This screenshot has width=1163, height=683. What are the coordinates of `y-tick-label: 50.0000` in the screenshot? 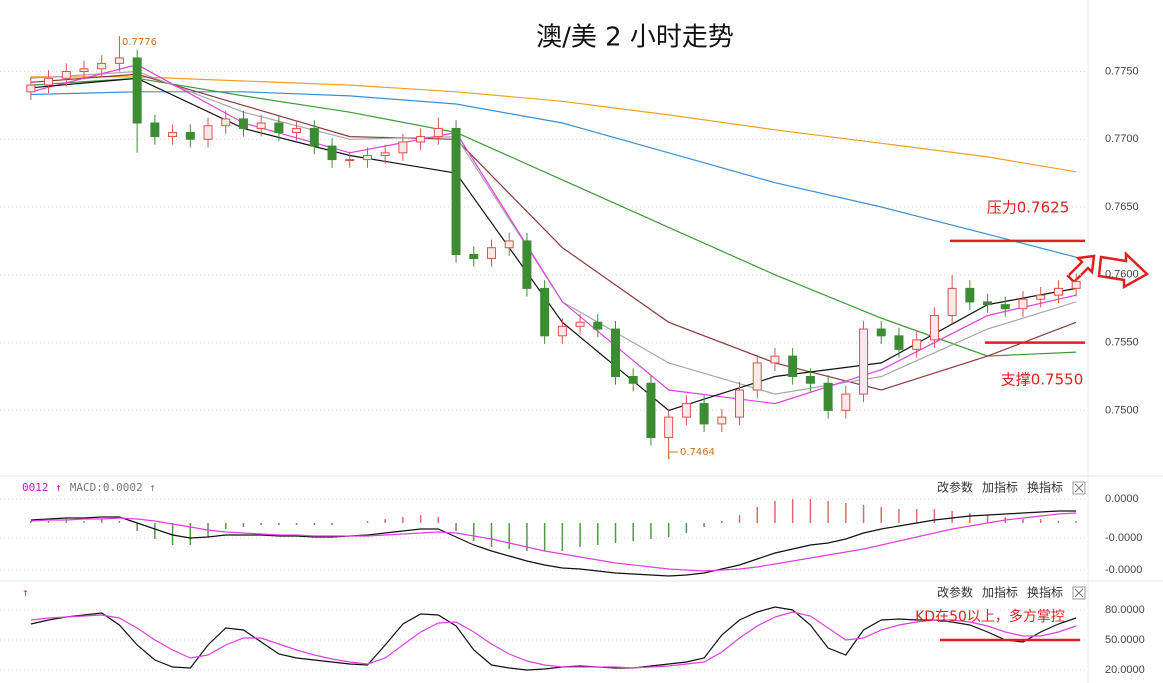 It's located at (1125, 640).